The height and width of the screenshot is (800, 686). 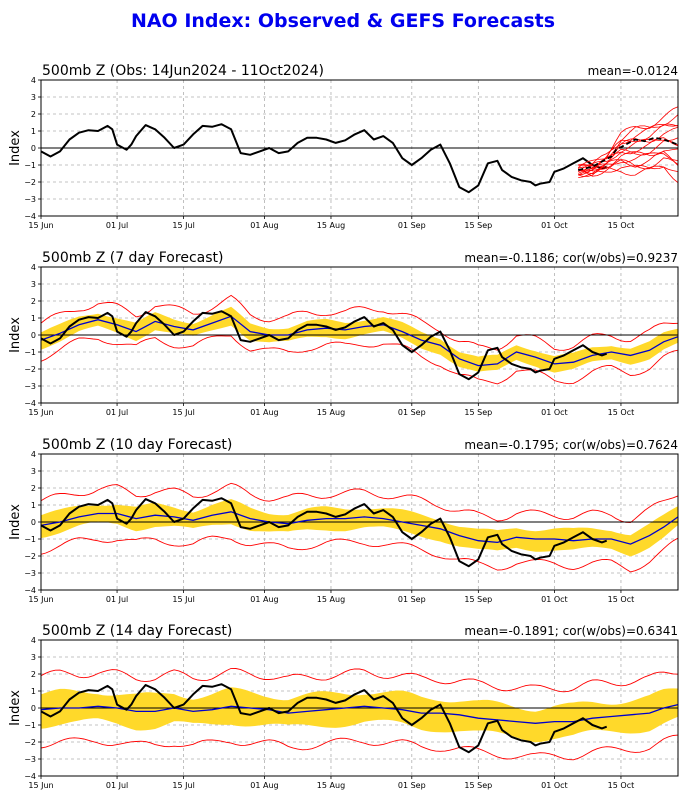 I want to click on panel-stats: mean=-0.1891; cor(w/obs)=0.6341, so click(x=571, y=631).